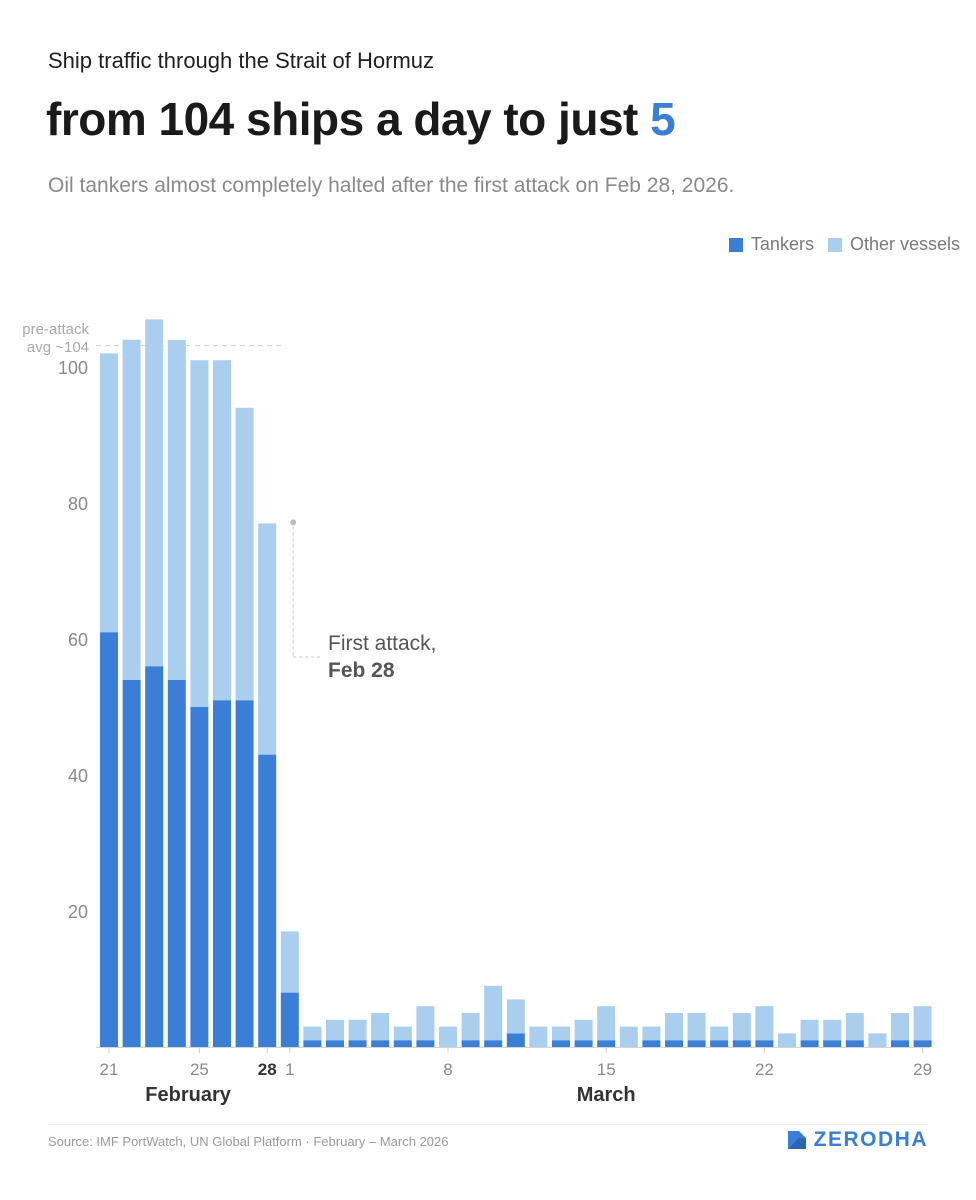 Image resolution: width=976 pixels, height=1200 pixels. Describe the element at coordinates (78, 912) in the screenshot. I see `y-tick-label-20: 20` at that location.